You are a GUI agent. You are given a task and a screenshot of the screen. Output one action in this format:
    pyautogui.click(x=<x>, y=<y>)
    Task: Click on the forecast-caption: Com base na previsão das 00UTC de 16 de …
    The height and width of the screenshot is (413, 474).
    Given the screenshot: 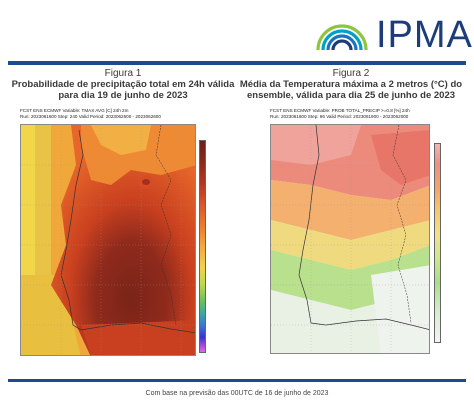 What is the action you would take?
    pyautogui.click(x=237, y=393)
    